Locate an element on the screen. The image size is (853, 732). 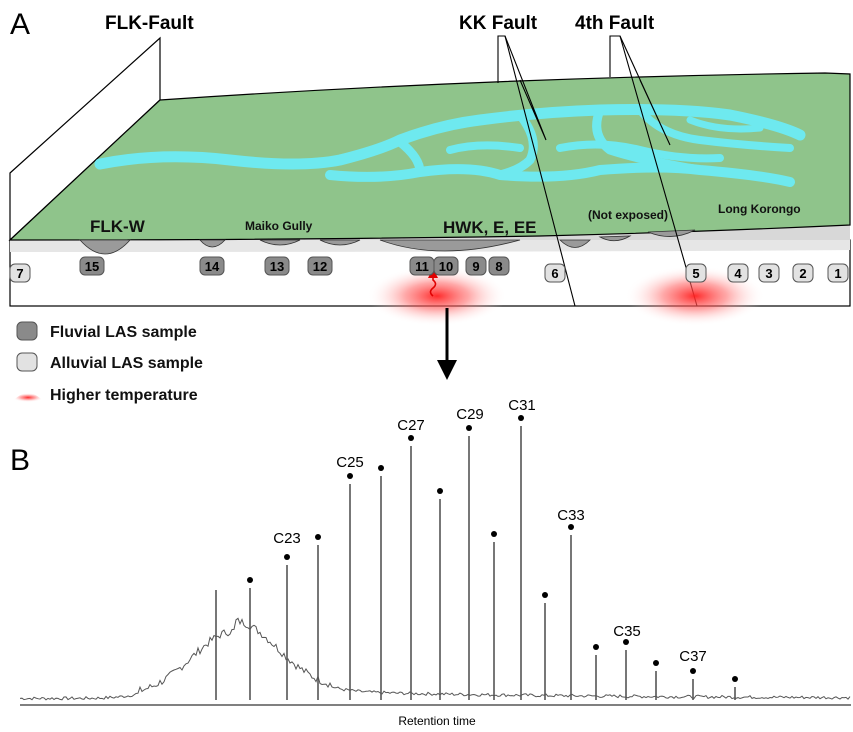
legend-temperature-swatch is located at coordinates (28, 397).